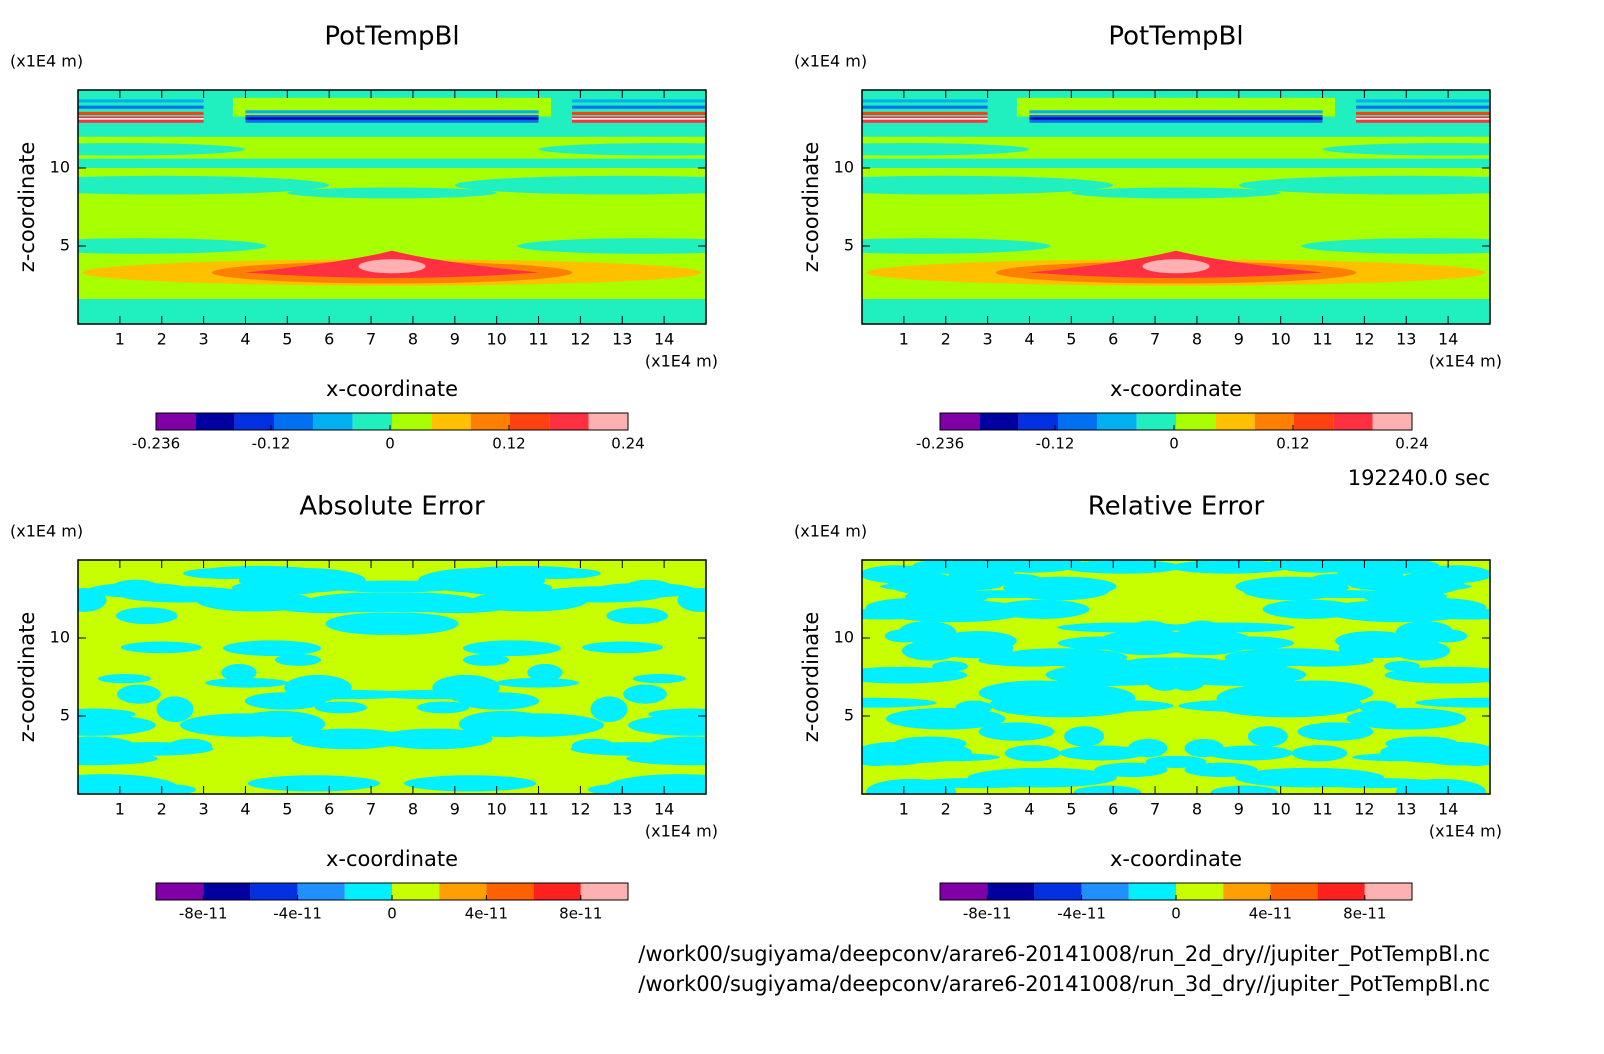  What do you see at coordinates (580, 914) in the screenshot?
I see `colorbar-tick-label: 8e-11` at bounding box center [580, 914].